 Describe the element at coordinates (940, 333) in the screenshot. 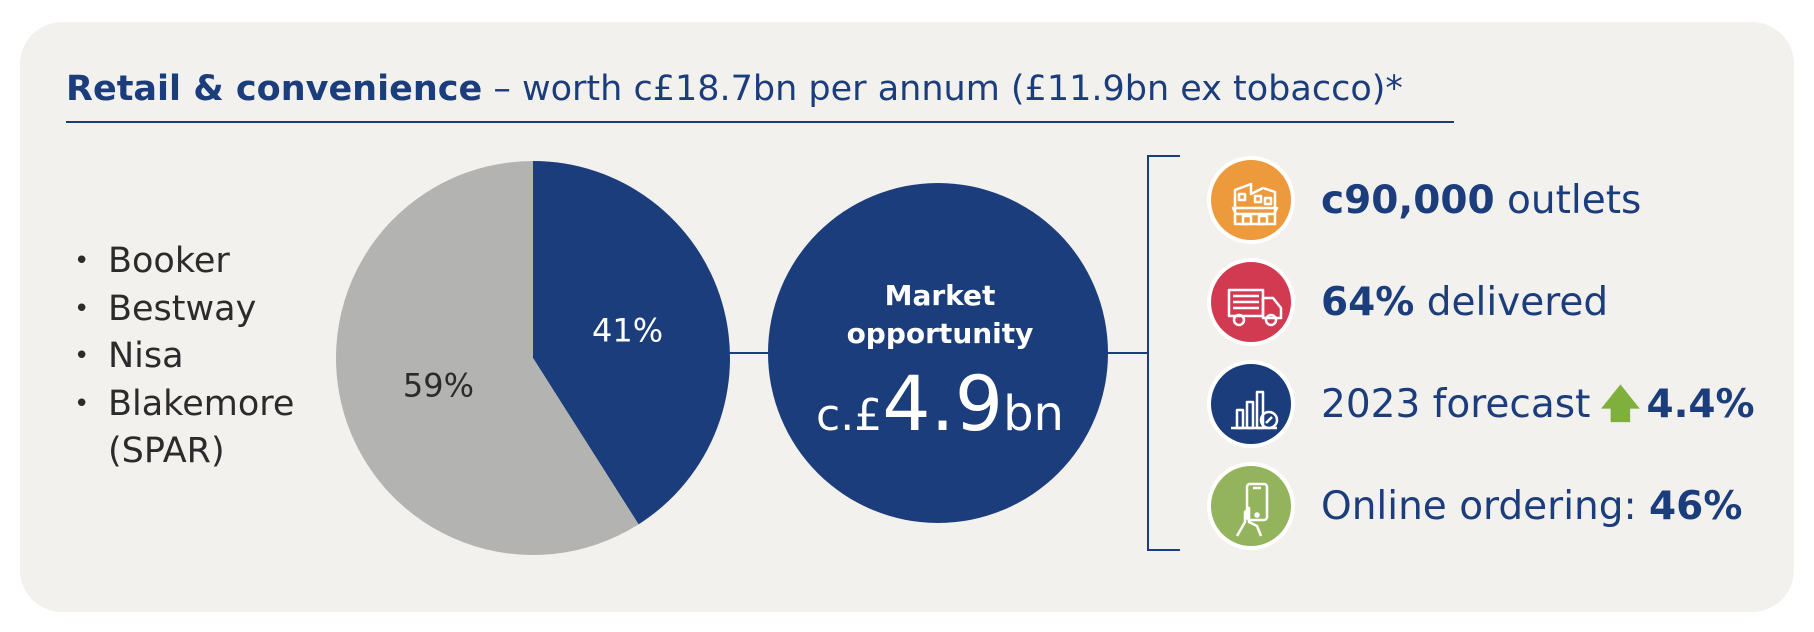

I see `market-label-line2: opportunity` at that location.